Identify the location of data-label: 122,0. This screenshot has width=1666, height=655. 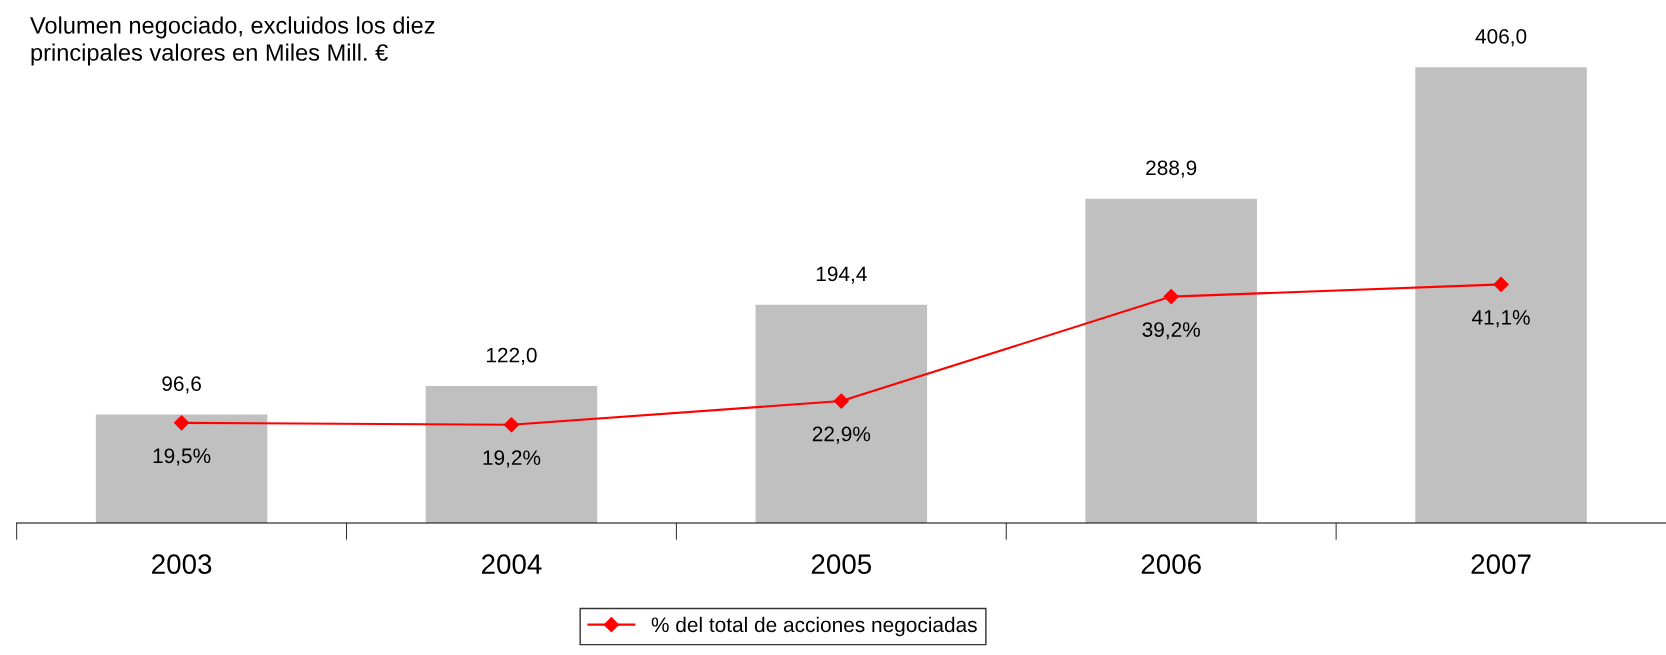
(511, 356).